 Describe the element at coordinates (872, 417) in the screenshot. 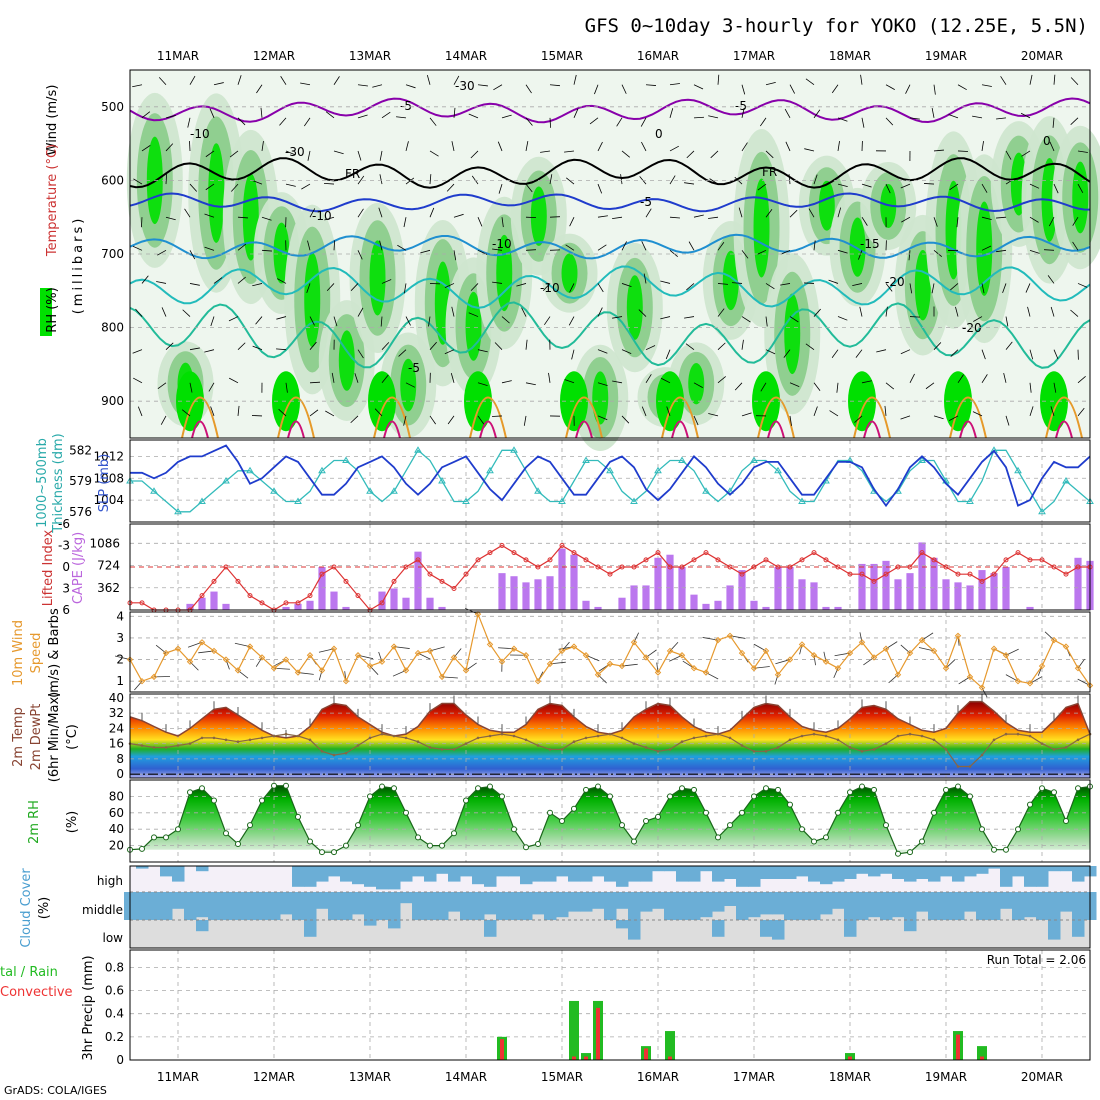

I see `warm-contour` at that location.